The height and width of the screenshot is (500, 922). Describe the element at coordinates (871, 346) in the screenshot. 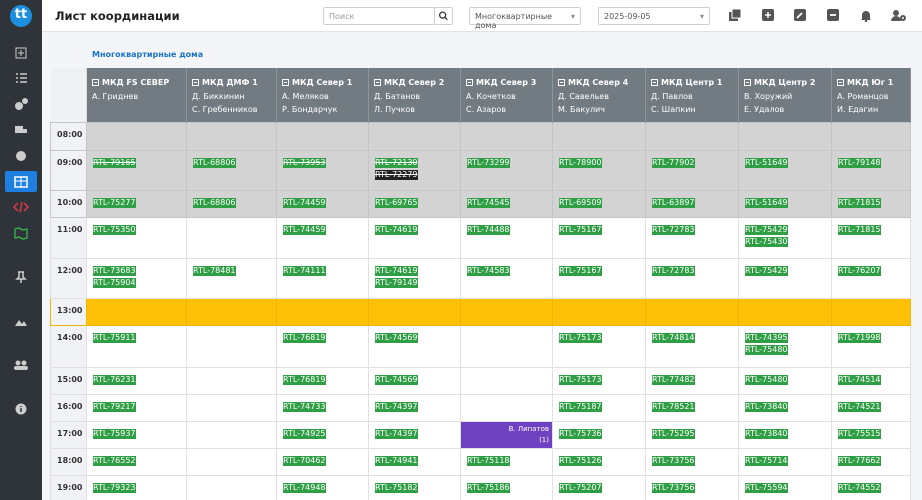

I see `slot-cell: RTL-71998` at that location.